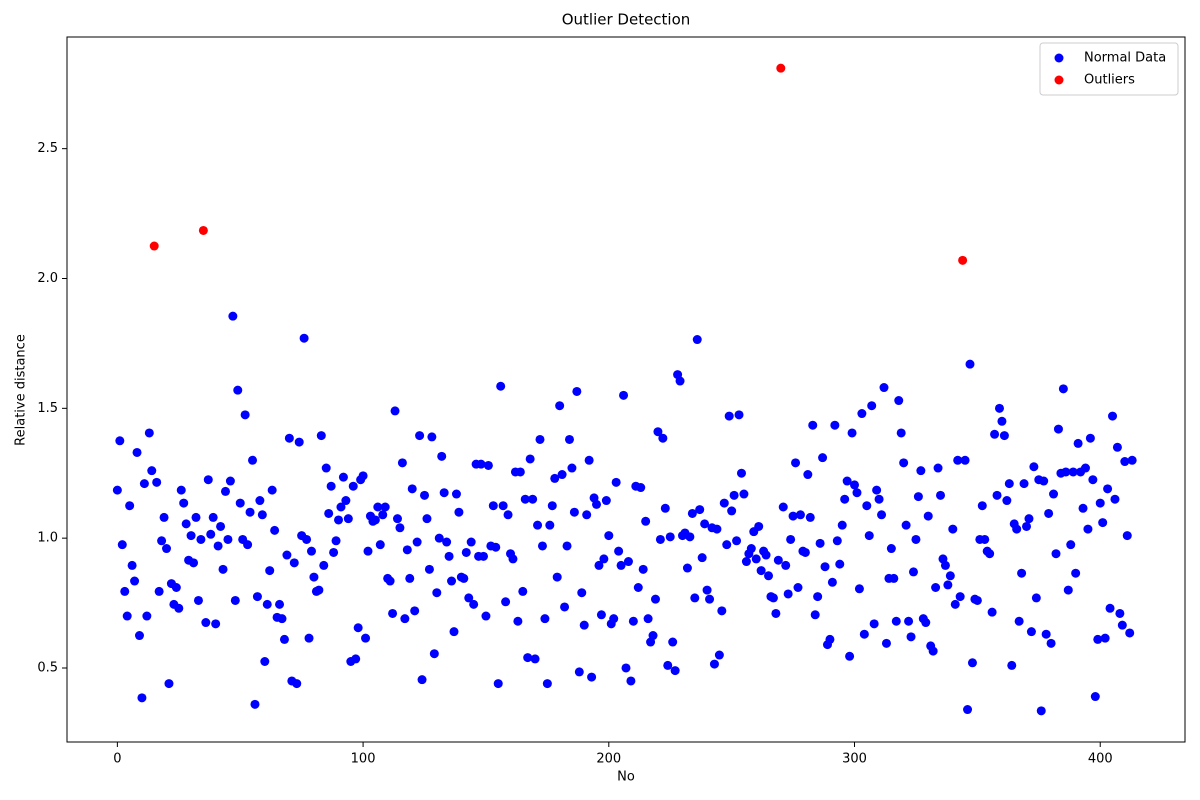 The width and height of the screenshot is (1200, 800). I want to click on x-tick-label: 400, so click(1100, 759).